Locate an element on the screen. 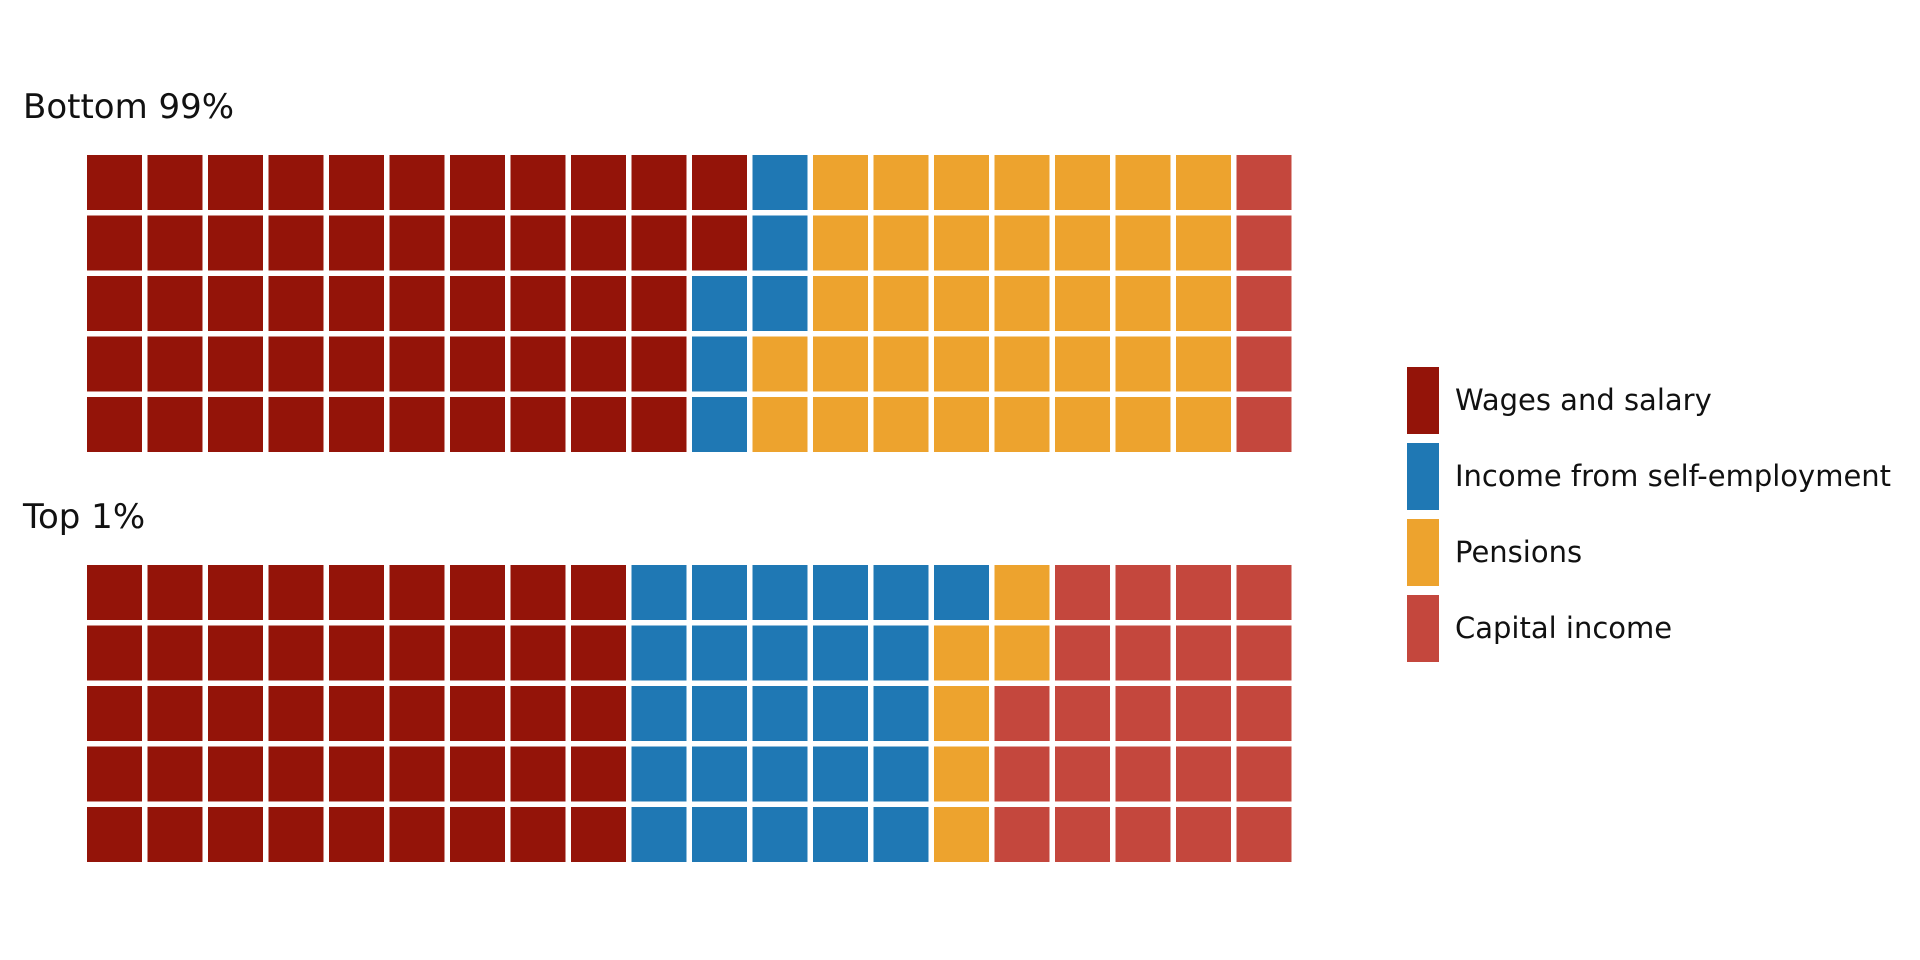 The height and width of the screenshot is (960, 1920). legend-label-pensions: Pensions is located at coordinates (1519, 552).